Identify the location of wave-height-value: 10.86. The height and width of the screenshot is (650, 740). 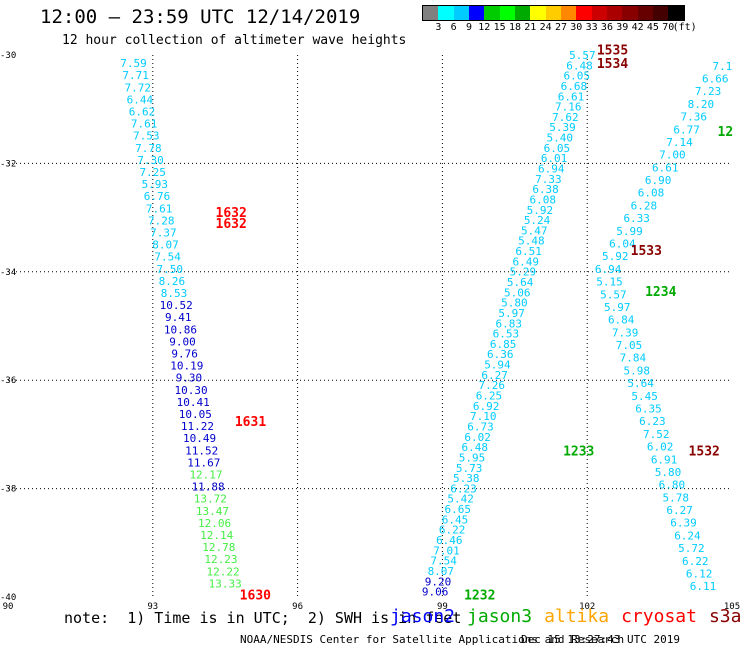
(180, 329).